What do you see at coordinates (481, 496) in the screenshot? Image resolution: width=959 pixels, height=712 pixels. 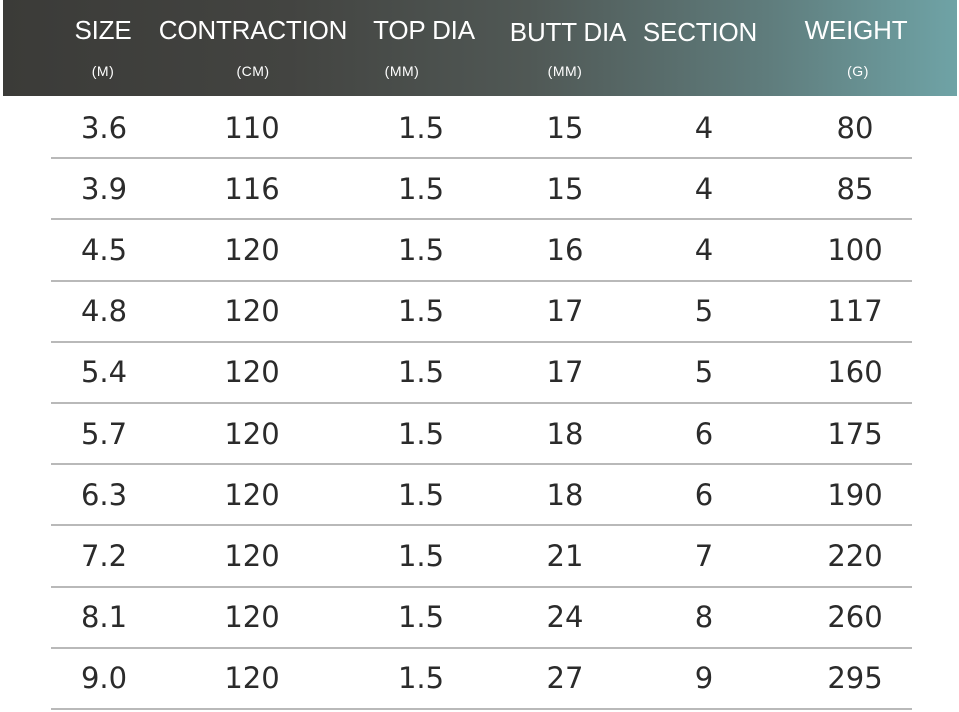 I see `table-row: 6.3 120 1.5 18 6 190` at bounding box center [481, 496].